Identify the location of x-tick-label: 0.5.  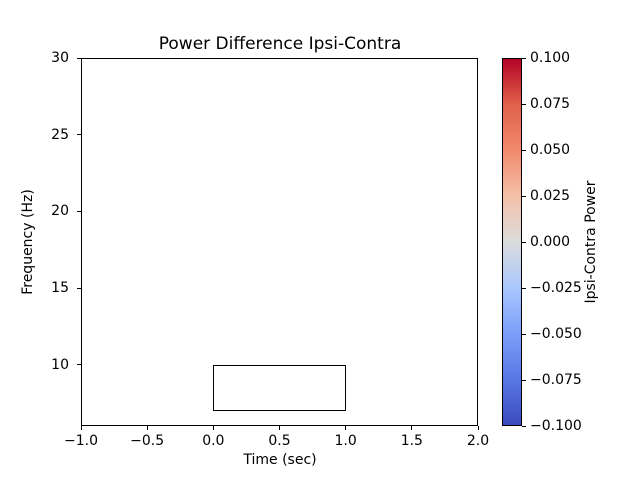
(279, 441).